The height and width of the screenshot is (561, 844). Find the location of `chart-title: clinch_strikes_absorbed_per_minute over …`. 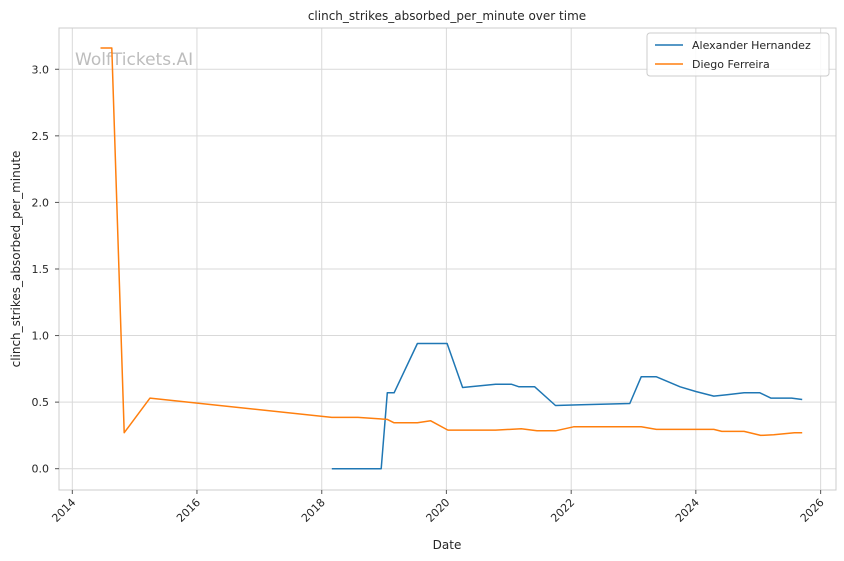

chart-title: clinch_strikes_absorbed_per_minute over … is located at coordinates (447, 16).